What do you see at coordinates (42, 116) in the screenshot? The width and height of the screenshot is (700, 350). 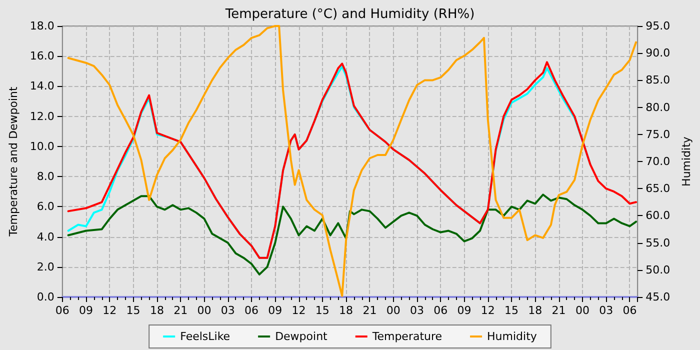 I see `y-tick-label: 12.0` at bounding box center [42, 116].